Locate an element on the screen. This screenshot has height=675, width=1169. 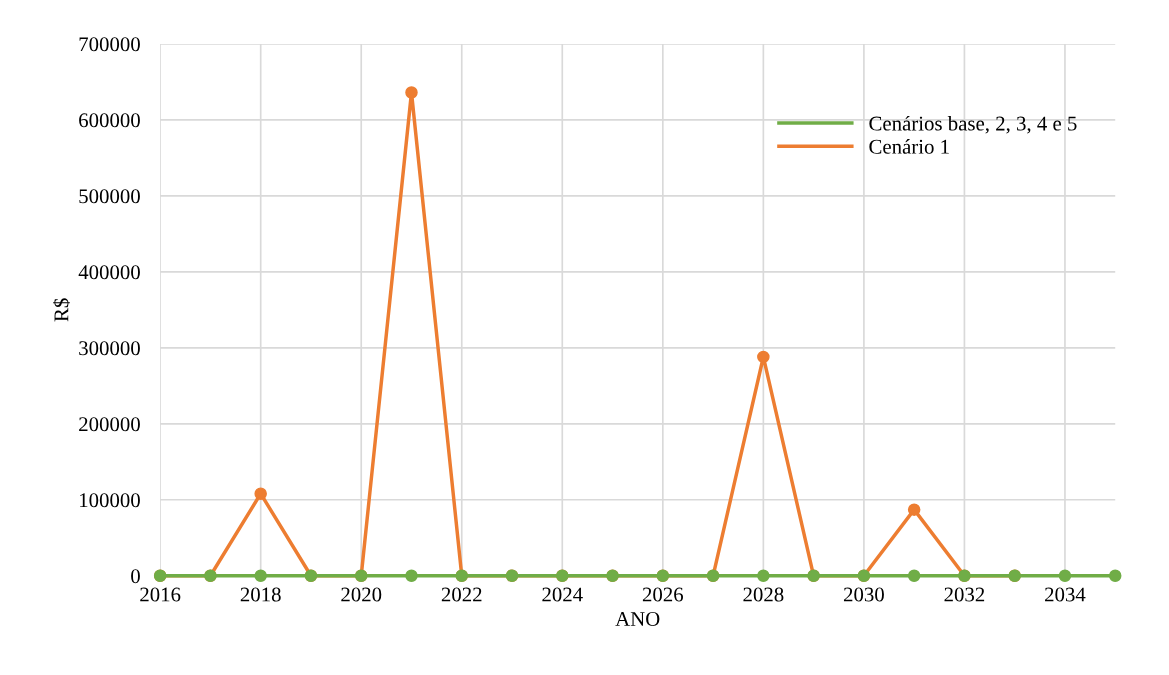
y-tick-label: 100000 is located at coordinates (110, 500).